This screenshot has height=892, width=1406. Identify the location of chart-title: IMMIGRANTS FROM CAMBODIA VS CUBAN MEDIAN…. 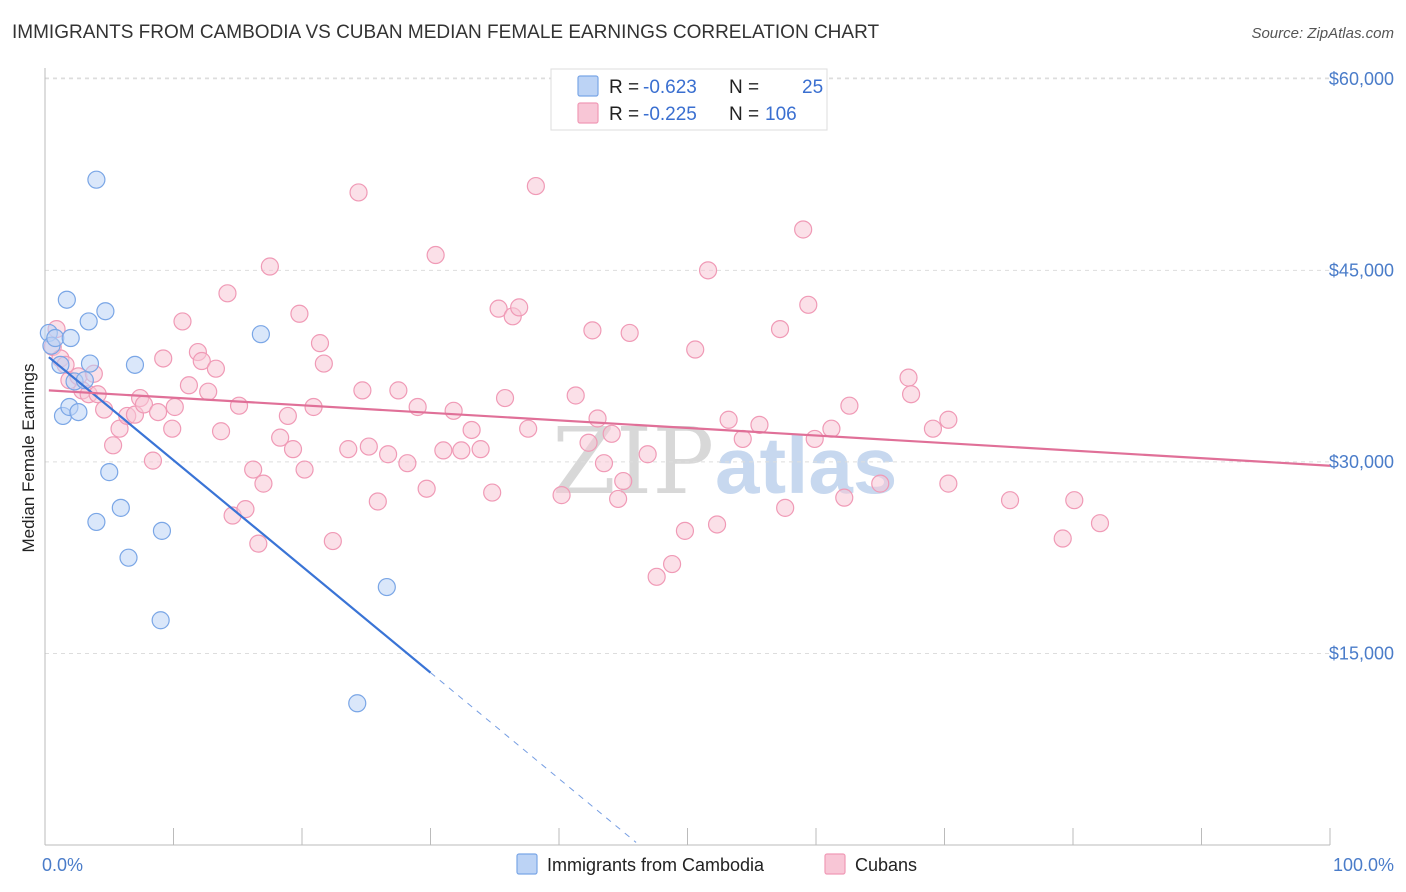
(445, 32).